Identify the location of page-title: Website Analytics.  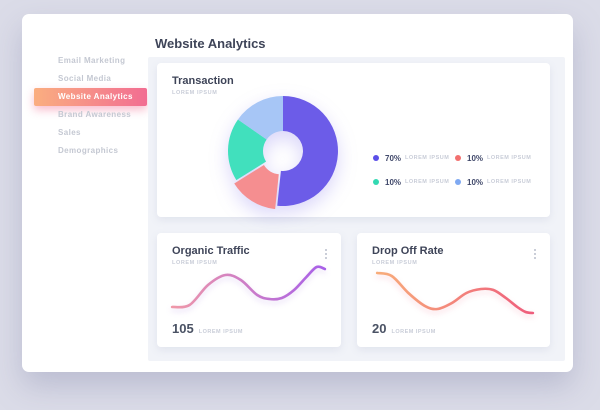
(210, 43).